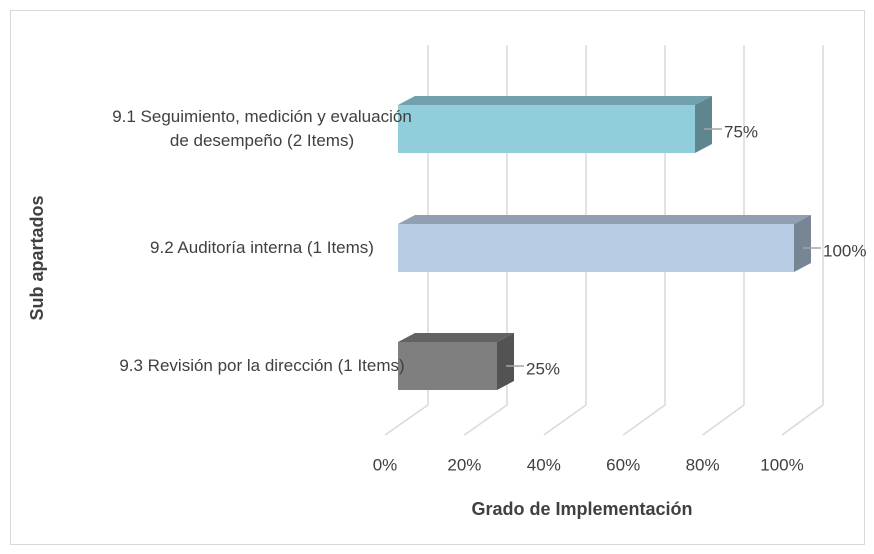  What do you see at coordinates (781, 464) in the screenshot?
I see `x-tick-label: 100%` at bounding box center [781, 464].